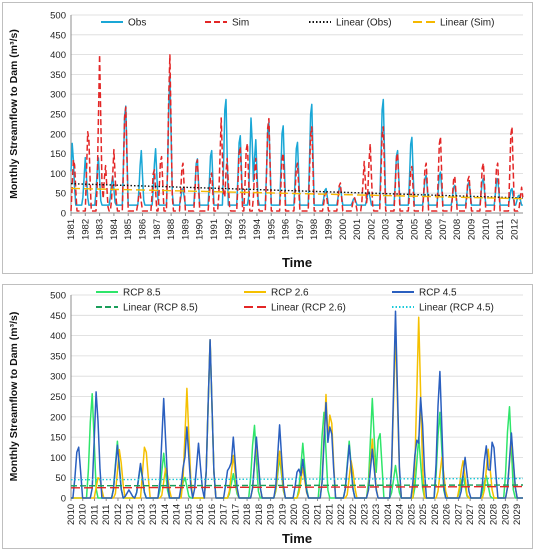 This screenshot has height=550, width=534. Describe the element at coordinates (160, 308) in the screenshot. I see `legend-label: Linear (RCP 8.5)` at that location.